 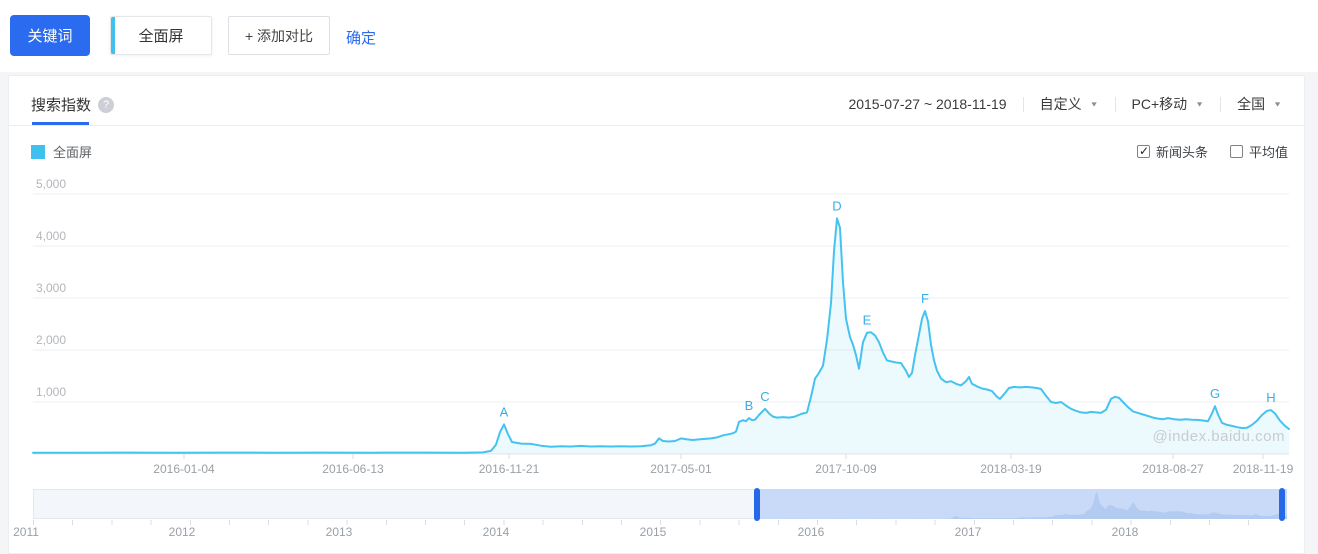 I want to click on legend-swatch, so click(x=38, y=151).